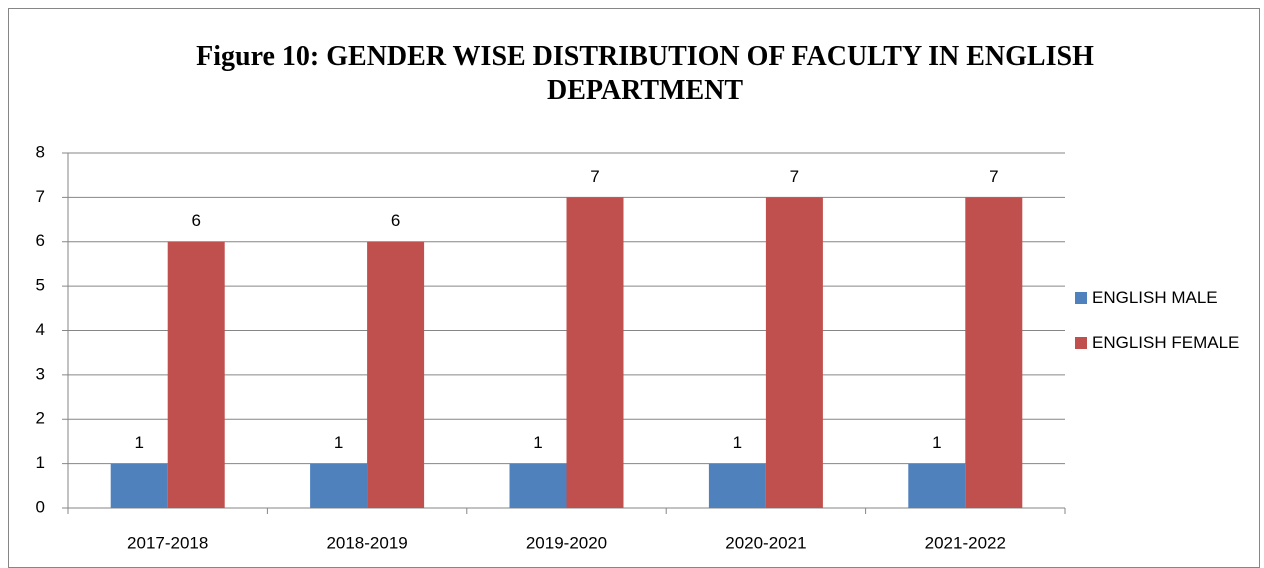 This screenshot has height=568, width=1264. I want to click on x-tick-label: 2019-2020, so click(566, 542).